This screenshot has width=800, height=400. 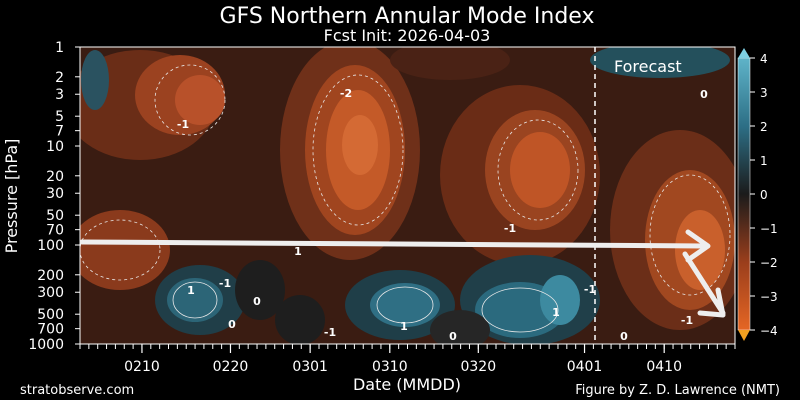 What do you see at coordinates (677, 390) in the screenshot?
I see `footer-right: Figure by Z. D. Lawrence (NMT)` at bounding box center [677, 390].